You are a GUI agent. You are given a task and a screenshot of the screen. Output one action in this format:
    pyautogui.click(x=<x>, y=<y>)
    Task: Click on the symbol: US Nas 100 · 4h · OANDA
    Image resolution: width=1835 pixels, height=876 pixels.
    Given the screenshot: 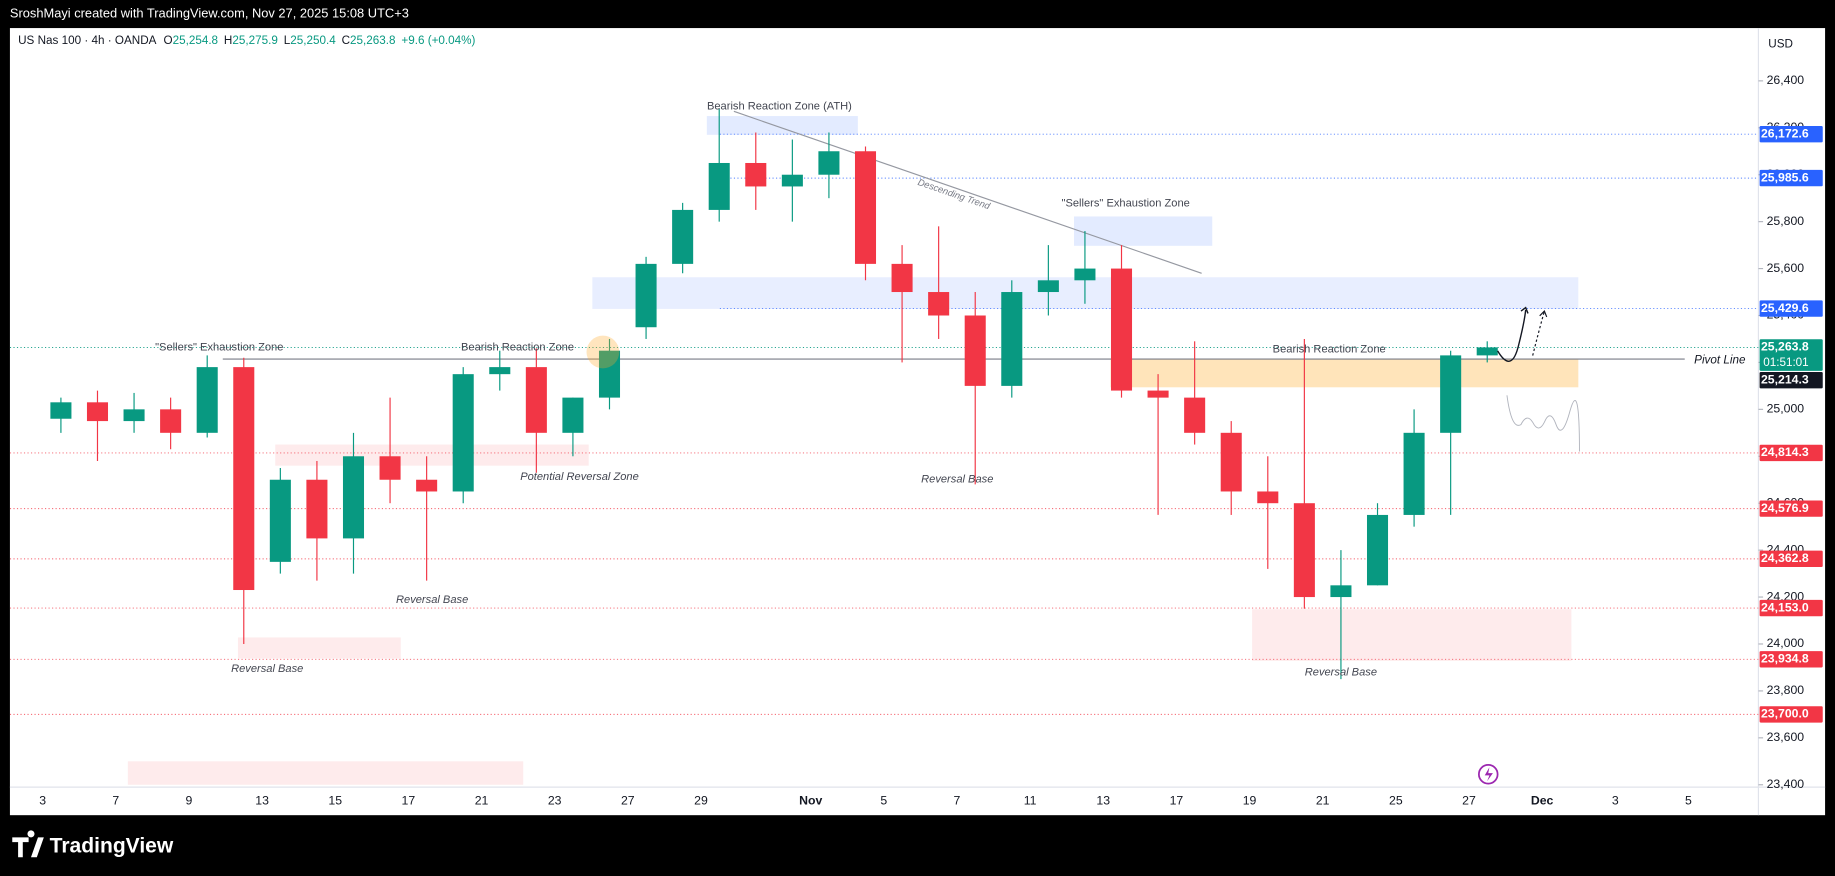 What is the action you would take?
    pyautogui.click(x=87, y=40)
    